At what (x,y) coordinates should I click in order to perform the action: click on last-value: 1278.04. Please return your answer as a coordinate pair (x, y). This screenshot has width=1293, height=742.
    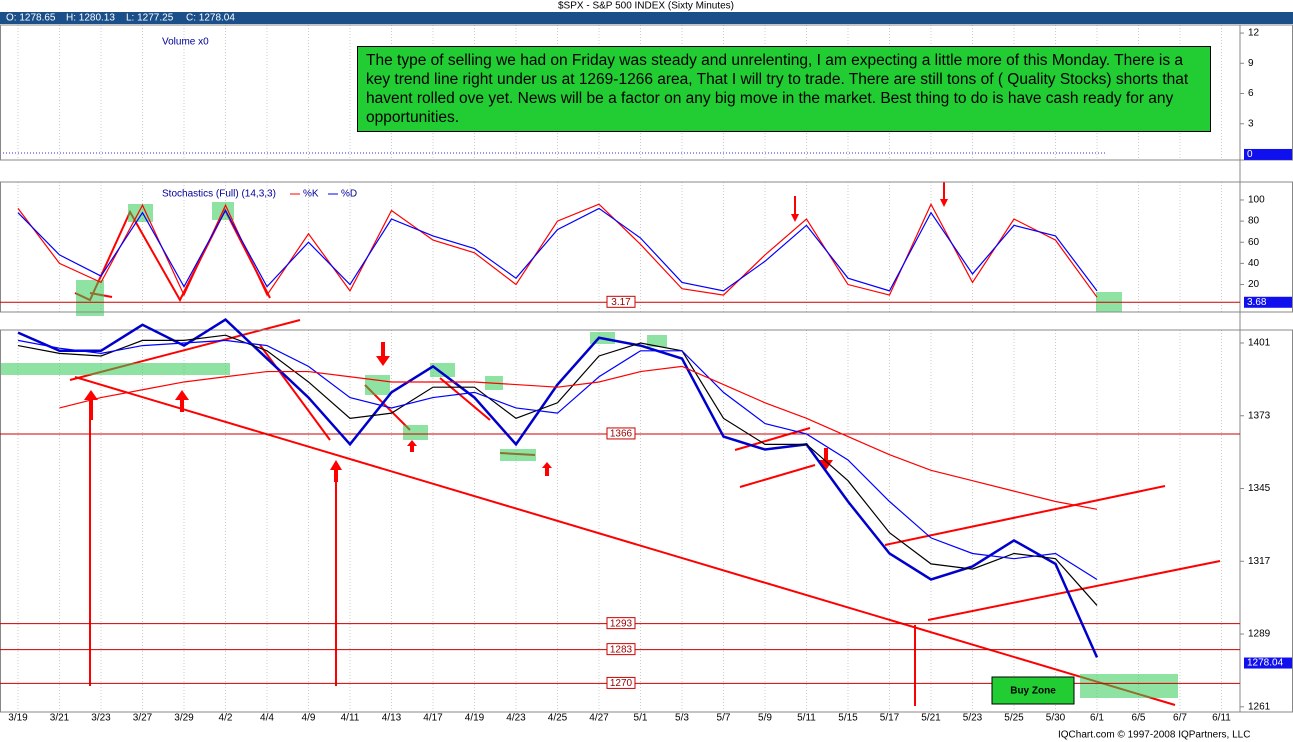
    Looking at the image, I should click on (1265, 663).